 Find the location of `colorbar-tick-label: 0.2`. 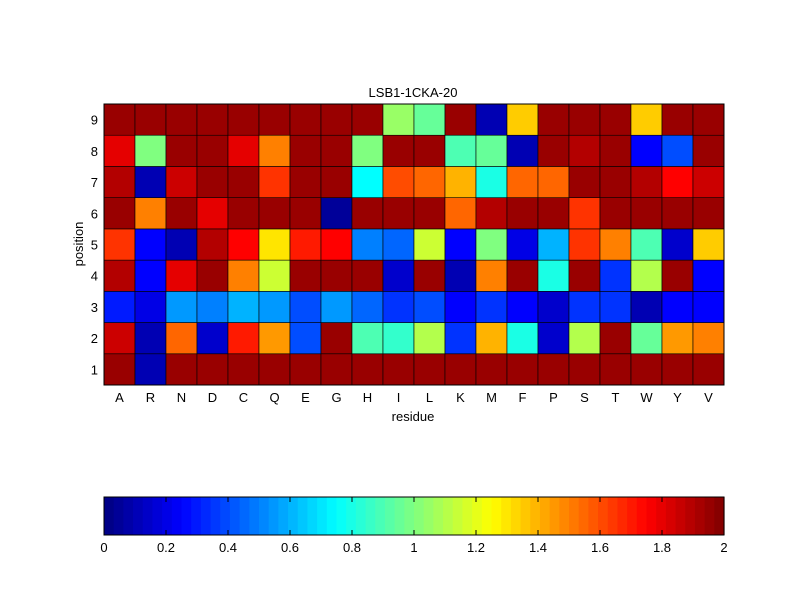

colorbar-tick-label: 0.2 is located at coordinates (166, 547).